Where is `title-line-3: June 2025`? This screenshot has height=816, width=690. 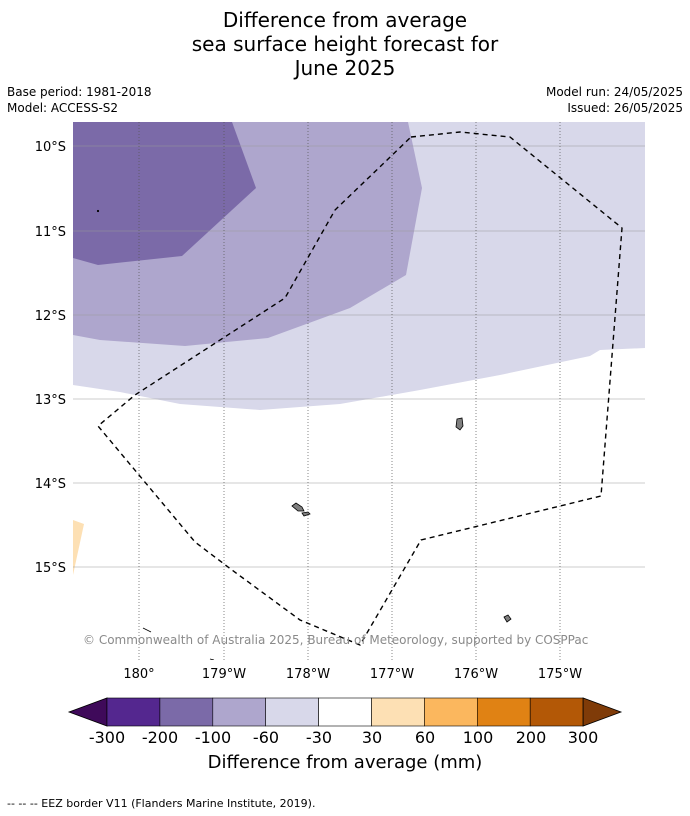
title-line-3: June 2025 is located at coordinates (345, 68).